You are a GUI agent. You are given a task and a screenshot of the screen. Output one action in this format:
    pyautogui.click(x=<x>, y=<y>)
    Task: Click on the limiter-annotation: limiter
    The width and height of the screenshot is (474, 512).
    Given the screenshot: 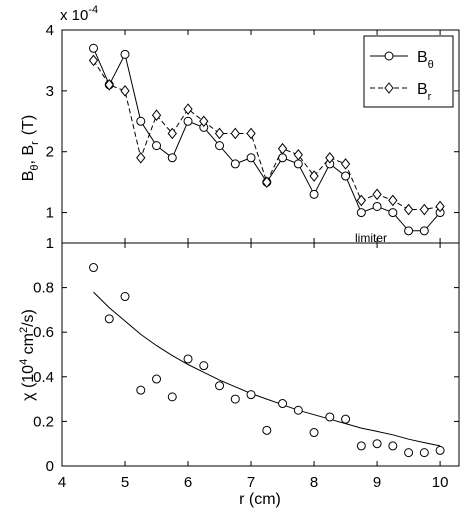 What is the action you would take?
    pyautogui.click(x=371, y=238)
    